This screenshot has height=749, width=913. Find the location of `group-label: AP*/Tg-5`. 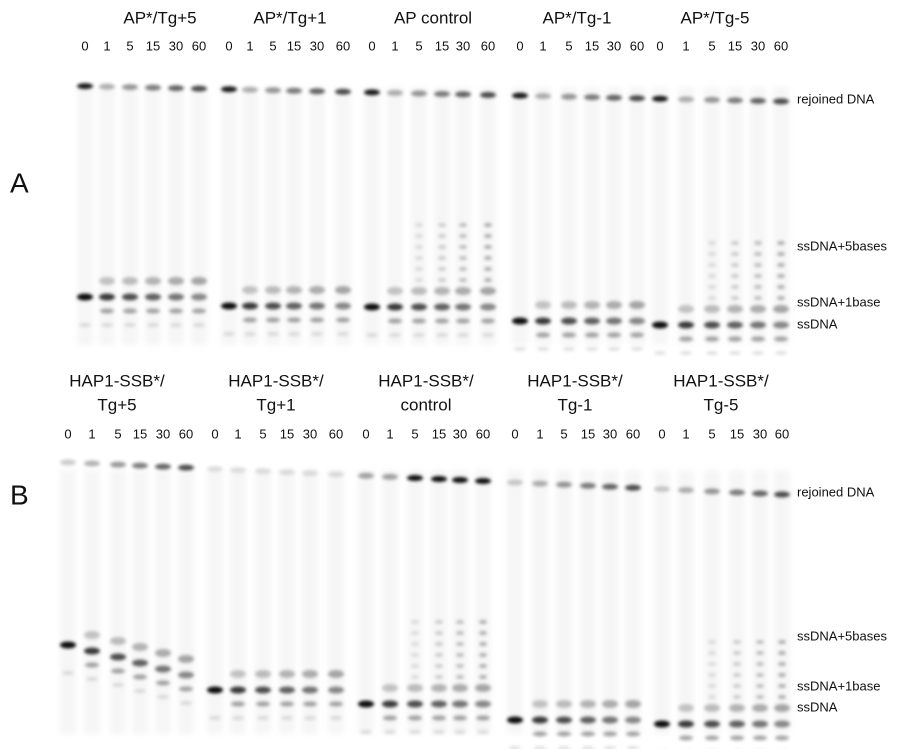

group-label: AP*/Tg-5 is located at coordinates (715, 17).